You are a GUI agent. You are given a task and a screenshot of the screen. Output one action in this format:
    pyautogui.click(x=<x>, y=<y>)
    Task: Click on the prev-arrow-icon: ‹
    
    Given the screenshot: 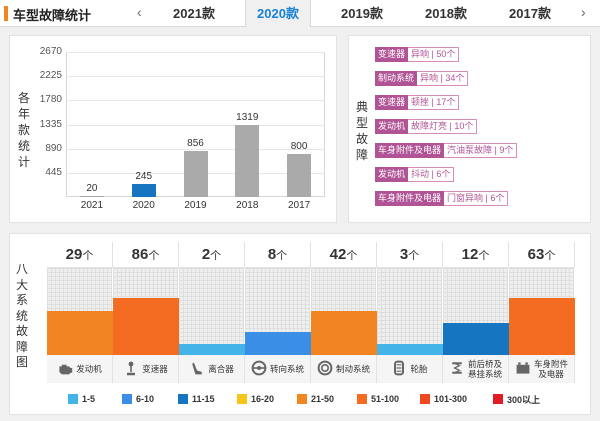 What is the action you would take?
    pyautogui.click(x=139, y=12)
    